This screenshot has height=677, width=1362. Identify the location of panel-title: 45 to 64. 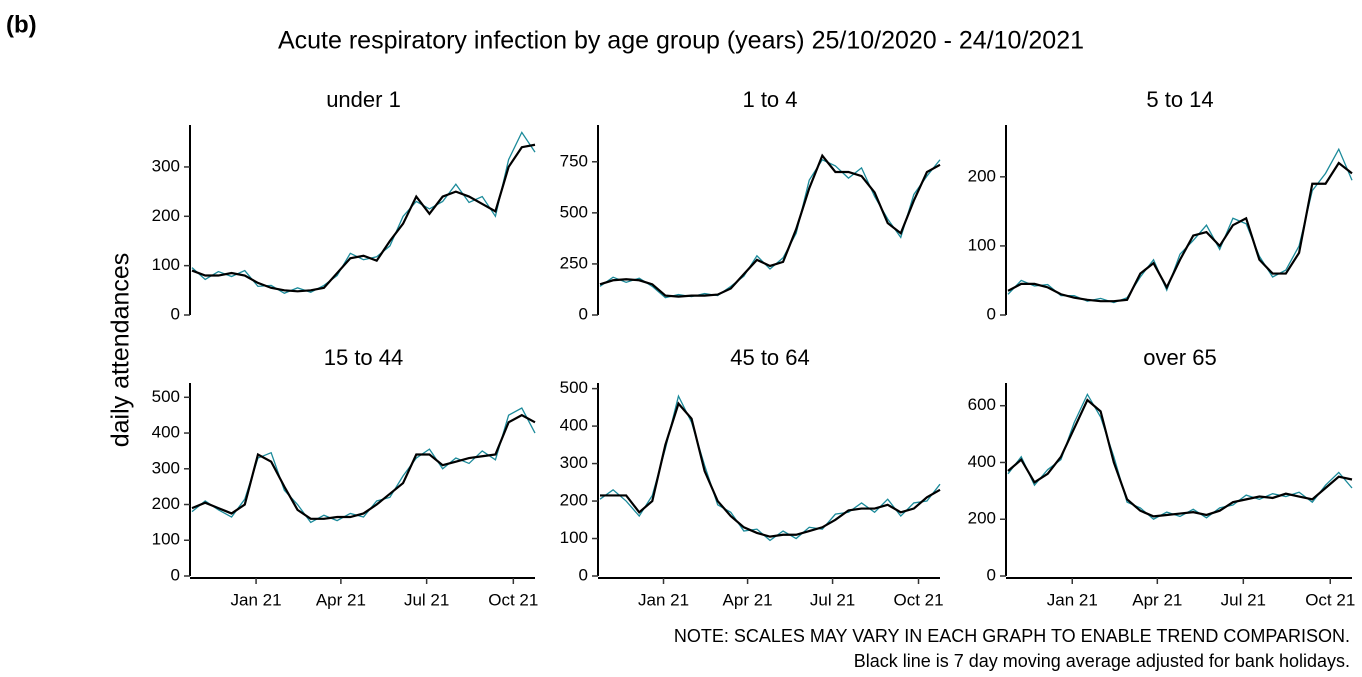
(770, 357).